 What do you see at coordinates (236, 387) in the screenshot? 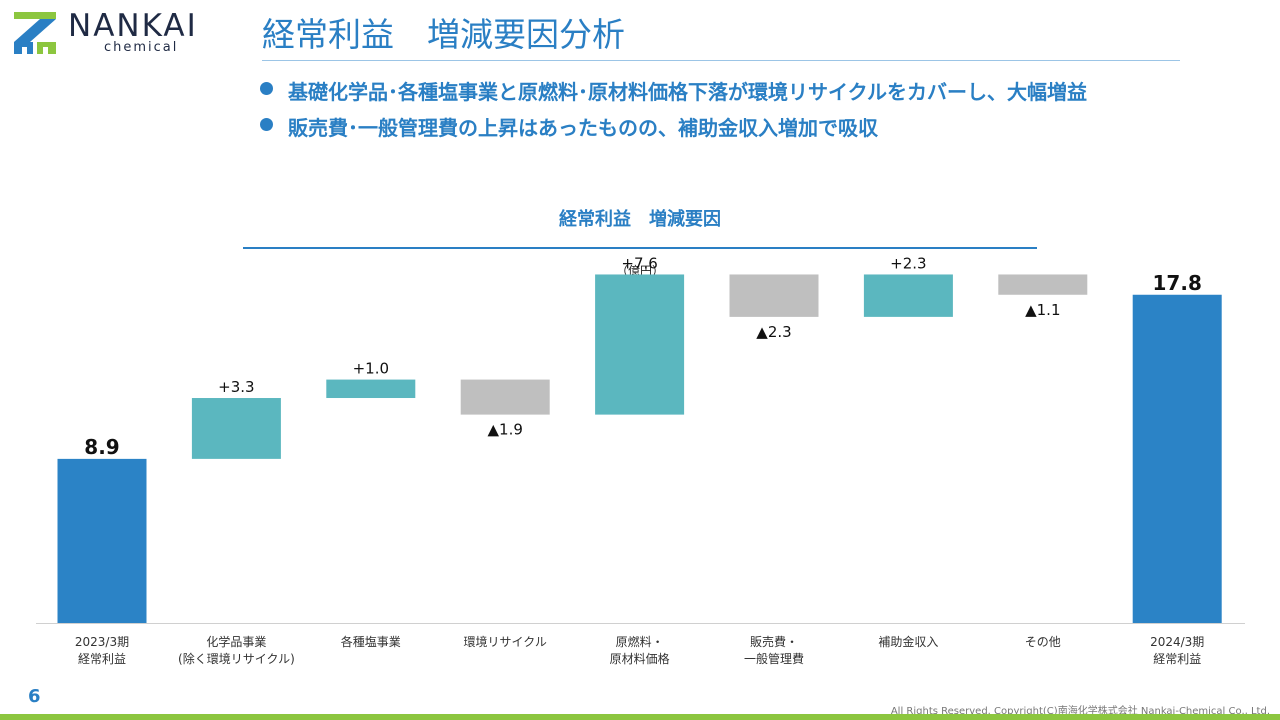
I see `data-label: +3.3` at bounding box center [236, 387].